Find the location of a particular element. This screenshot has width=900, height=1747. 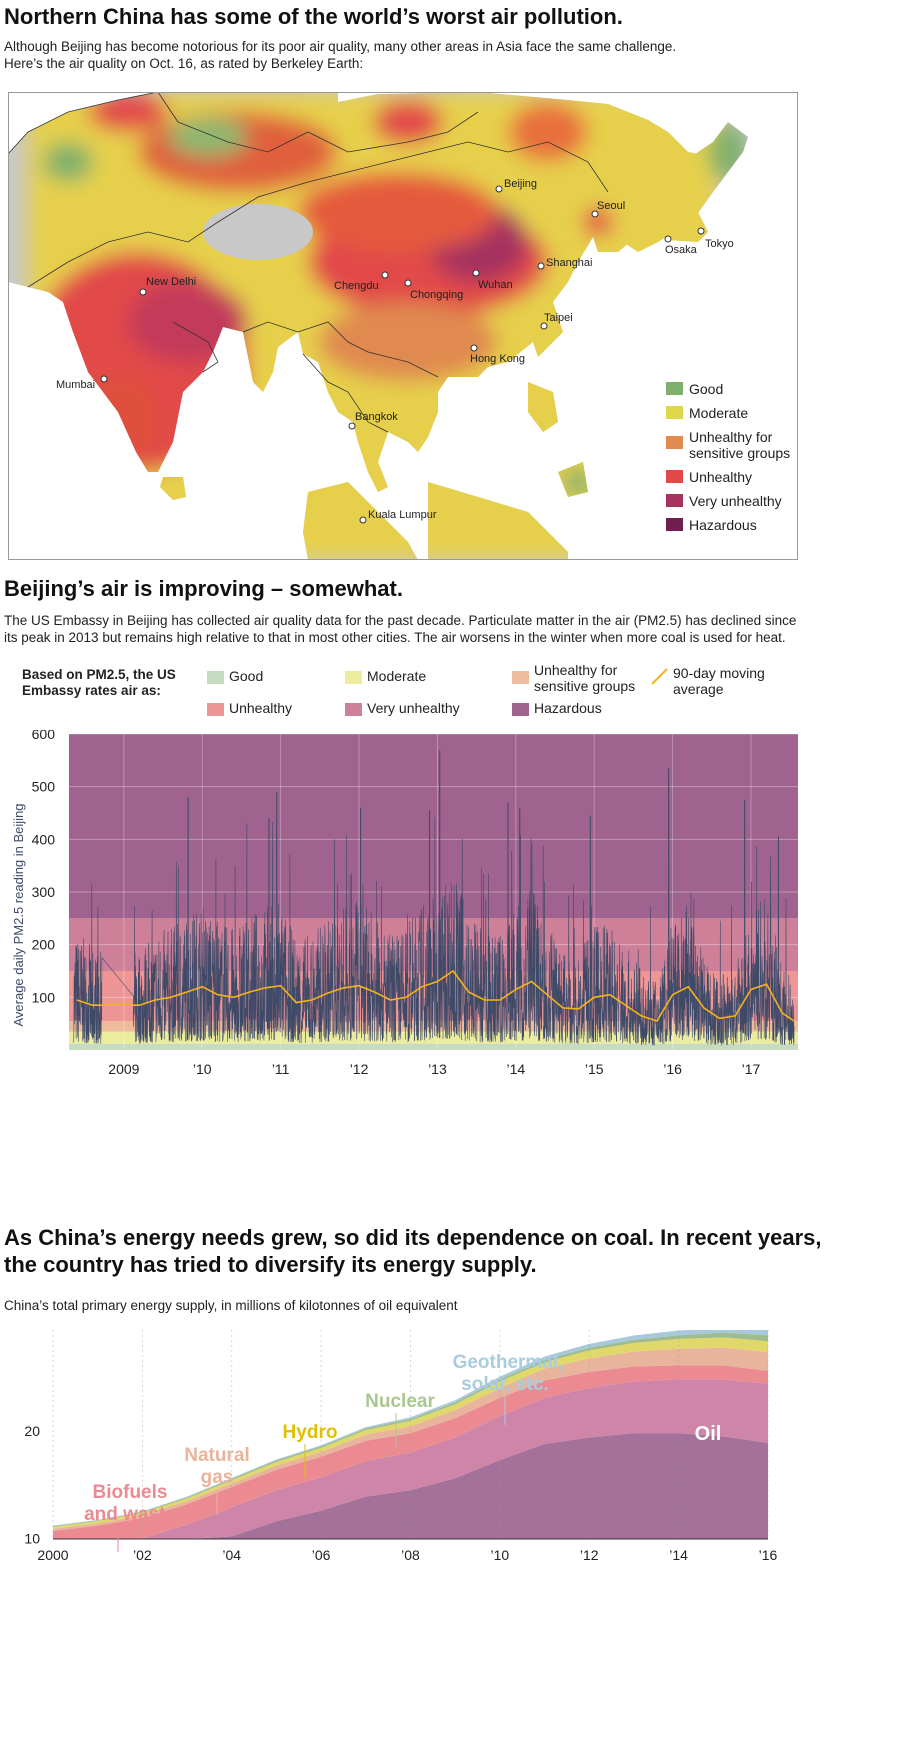

city-label: Mumbai is located at coordinates (75, 385).